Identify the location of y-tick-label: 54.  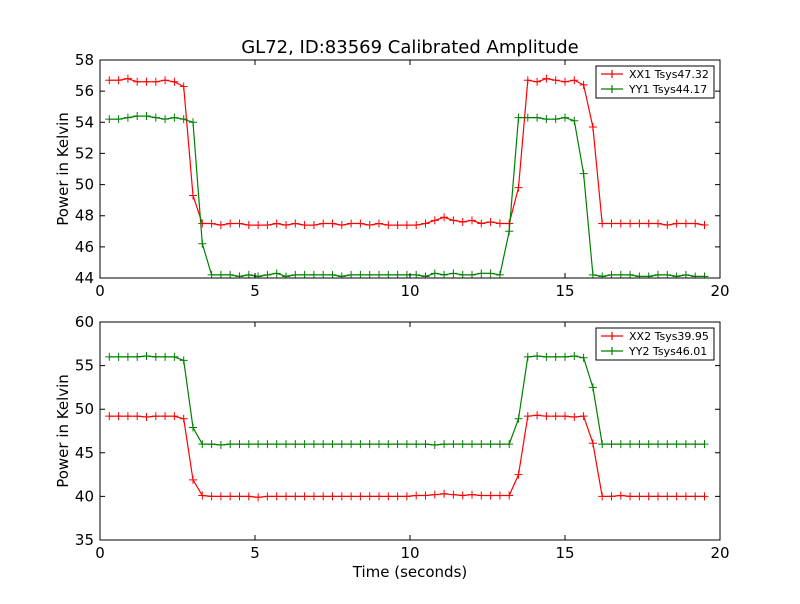
(84, 122).